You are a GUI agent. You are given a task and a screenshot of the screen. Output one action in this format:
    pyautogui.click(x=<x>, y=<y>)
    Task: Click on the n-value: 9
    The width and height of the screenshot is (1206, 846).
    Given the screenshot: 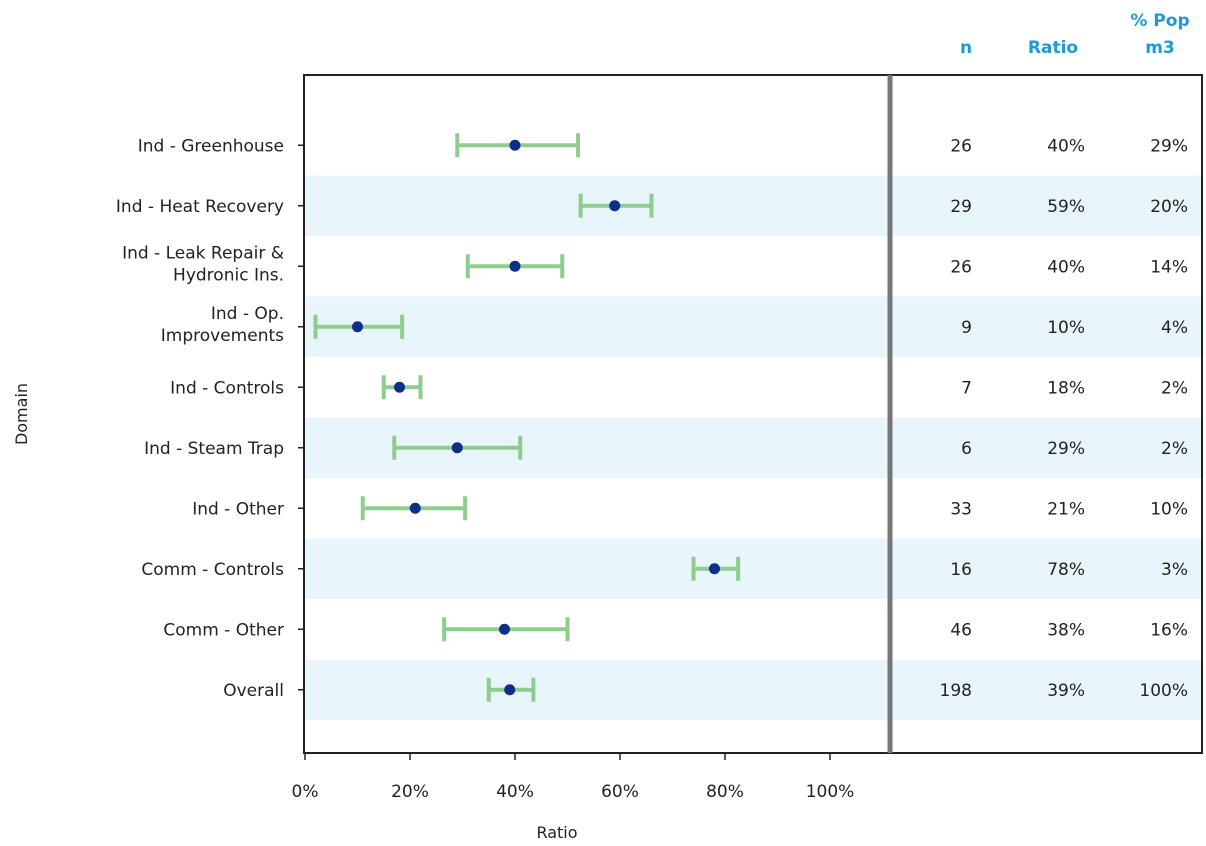 What is the action you would take?
    pyautogui.click(x=966, y=328)
    